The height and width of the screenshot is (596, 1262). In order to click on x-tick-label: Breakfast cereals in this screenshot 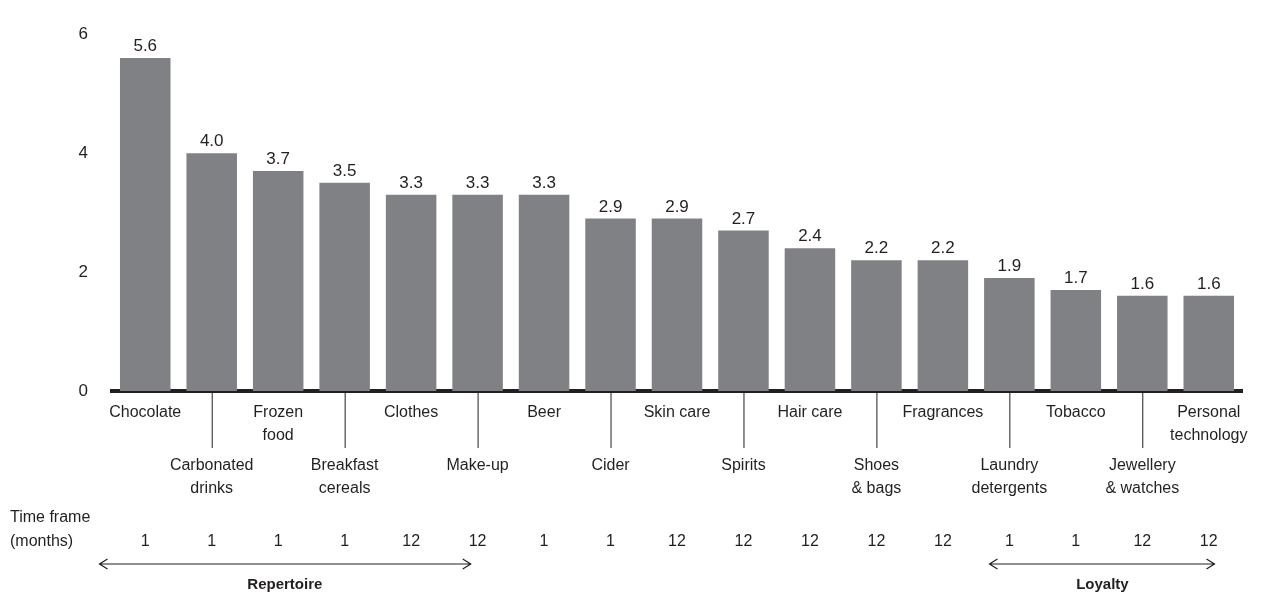, I will do `click(344, 476)`.